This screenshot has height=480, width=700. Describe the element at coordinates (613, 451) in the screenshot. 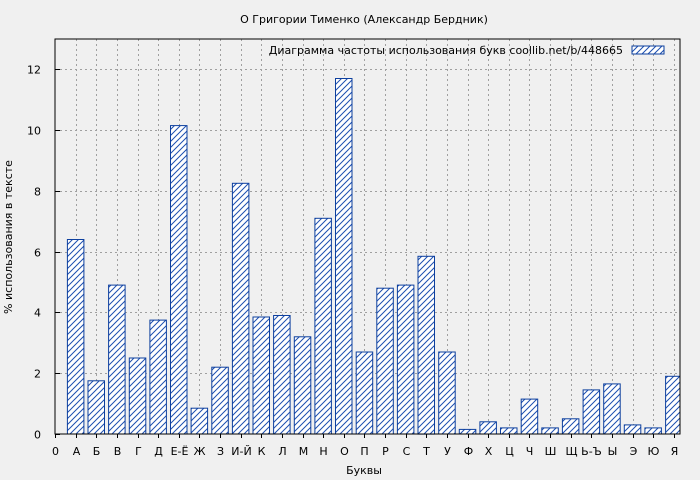

I see `x-tick-label: Ы` at that location.